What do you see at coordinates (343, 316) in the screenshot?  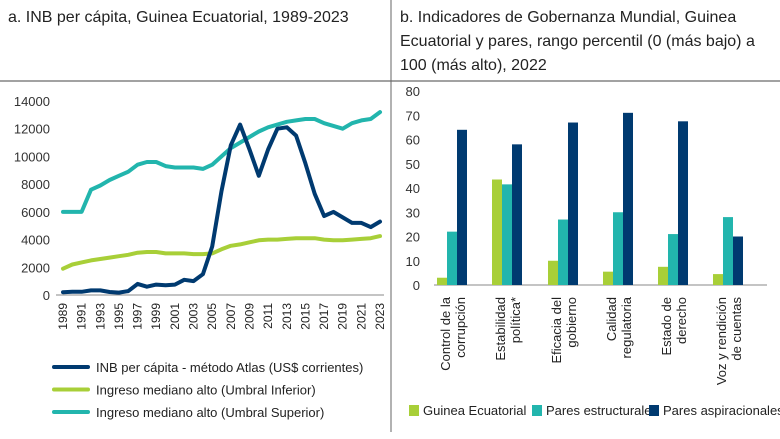 I see `x-tick-label: 2019` at bounding box center [343, 316].